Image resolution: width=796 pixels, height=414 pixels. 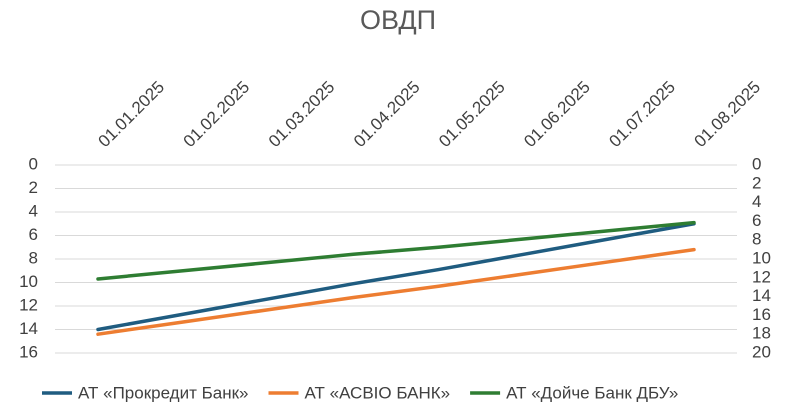 I want to click on x-tick-label: 01.06.2025, so click(x=557, y=114).